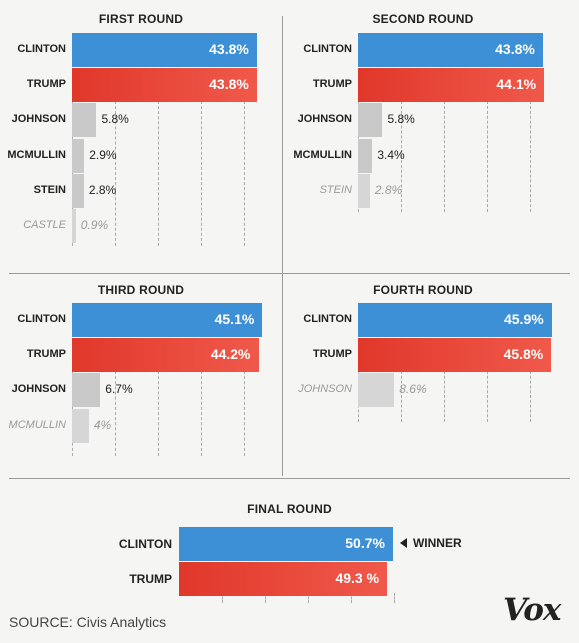 The height and width of the screenshot is (643, 579). What do you see at coordinates (289, 478) in the screenshot?
I see `divider-bottom` at bounding box center [289, 478].